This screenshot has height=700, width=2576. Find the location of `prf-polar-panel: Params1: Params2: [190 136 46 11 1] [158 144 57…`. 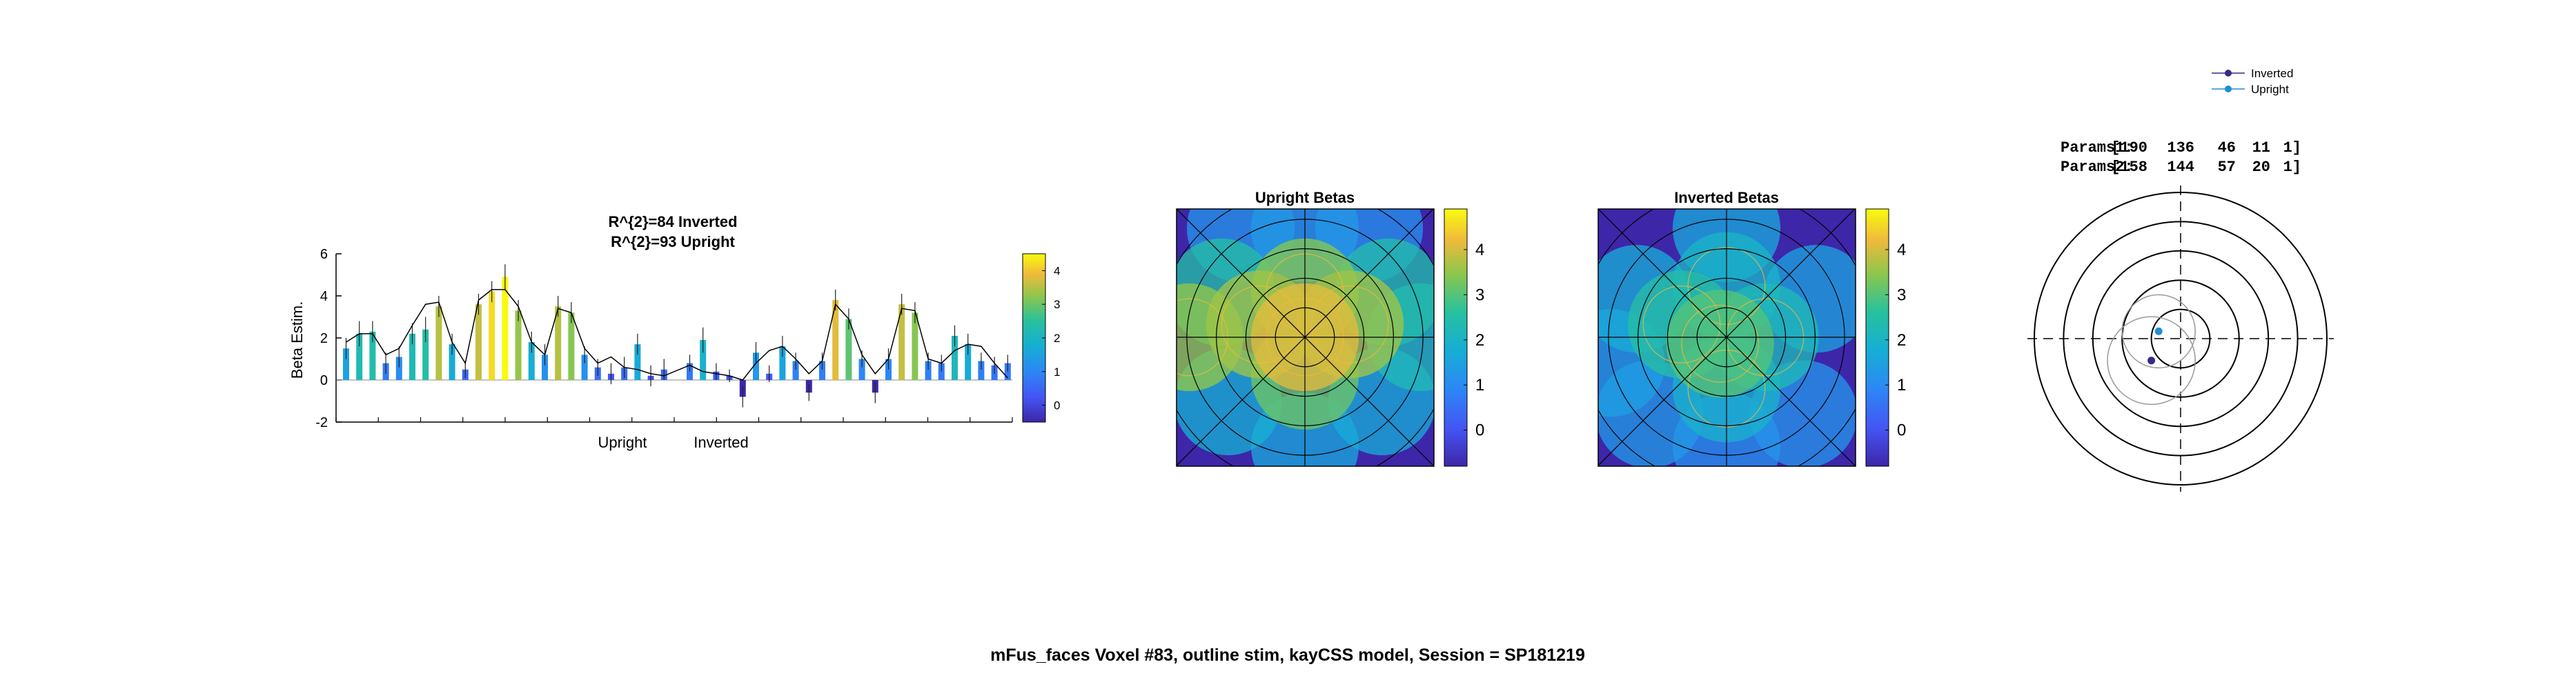

prf-polar-panel: Params1: Params2: [190 136 46 11 1] [158 144 57… is located at coordinates (2180, 279).